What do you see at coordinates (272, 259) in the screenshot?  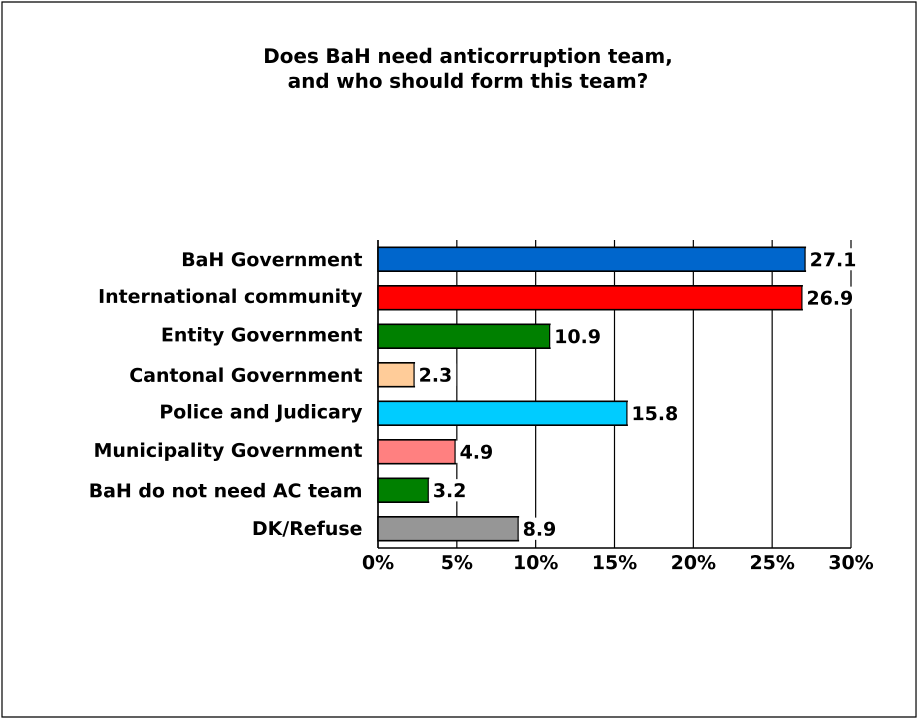 I see `y-tick-label: BaH Government` at bounding box center [272, 259].